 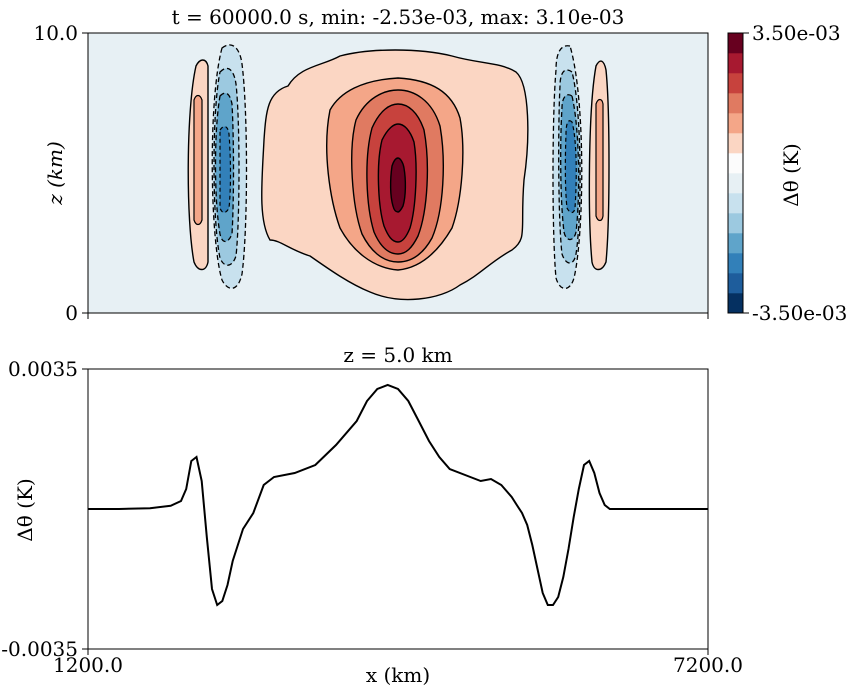 I want to click on contour-ytick-top: 10.0, so click(x=55, y=33).